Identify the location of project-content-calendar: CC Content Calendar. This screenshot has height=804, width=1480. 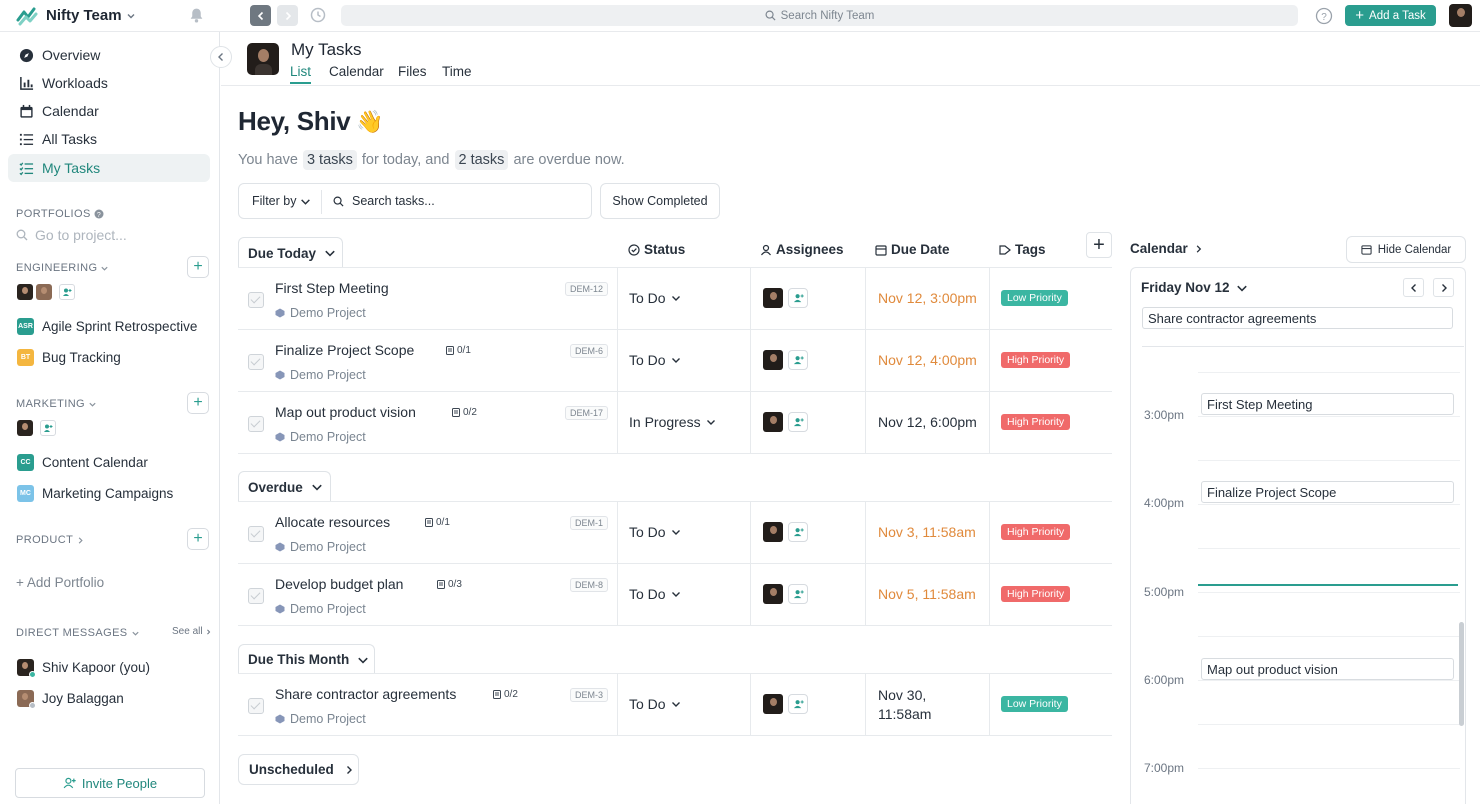
(82, 462).